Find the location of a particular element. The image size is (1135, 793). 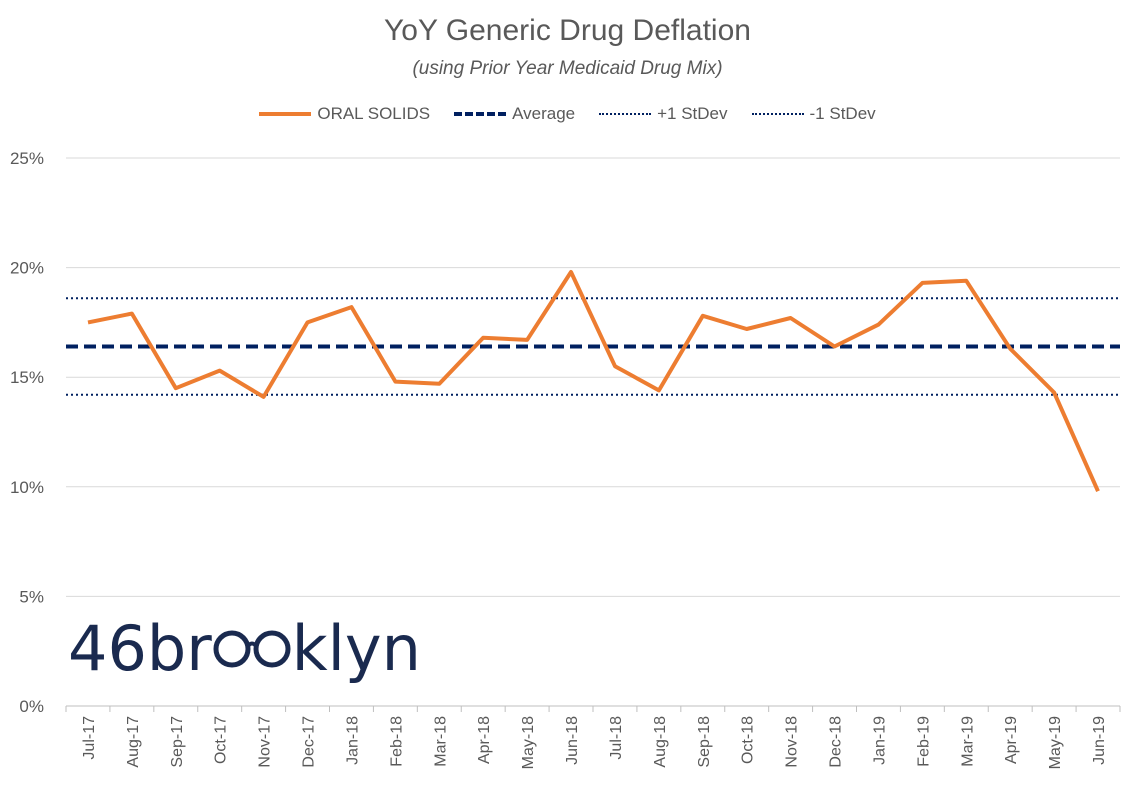

legend-item-average: Average is located at coordinates (514, 114).